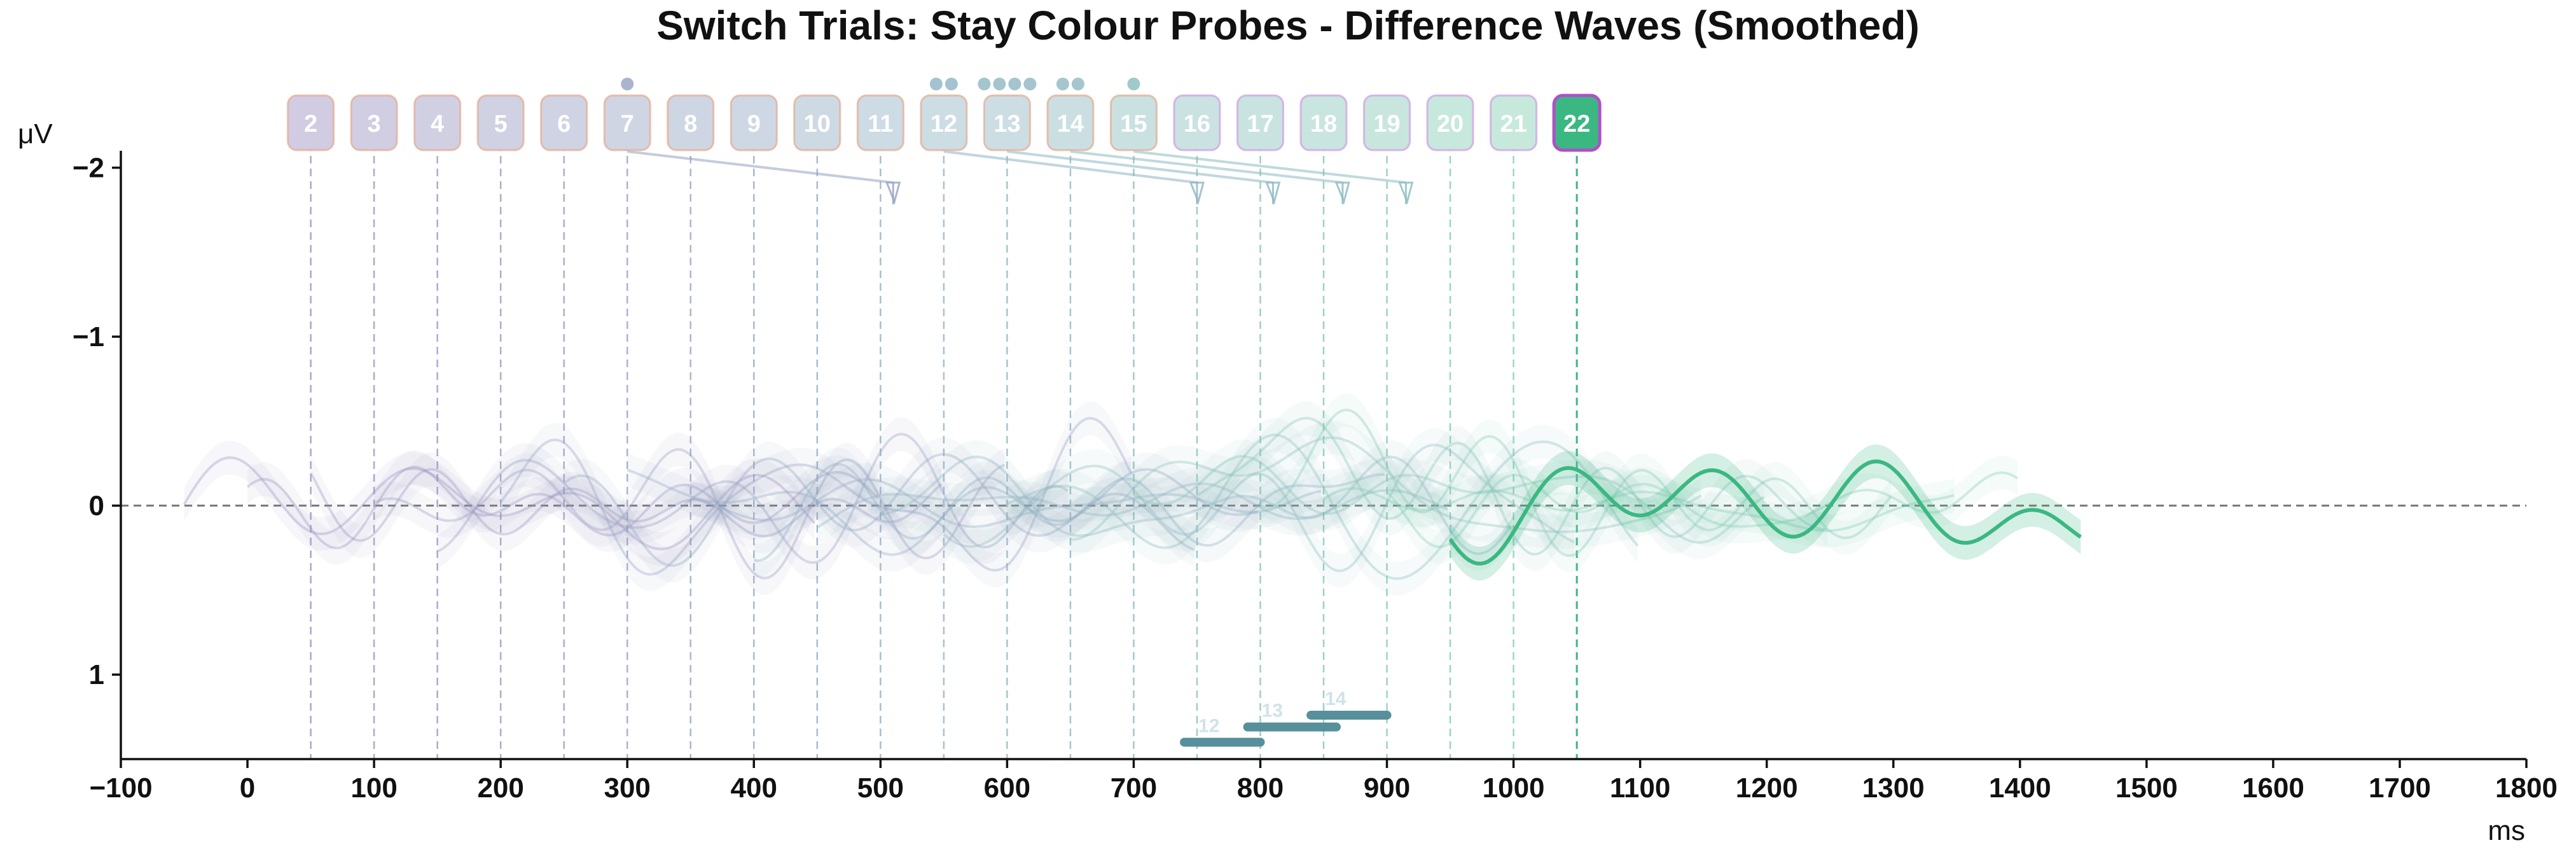 Image resolution: width=2576 pixels, height=859 pixels. Describe the element at coordinates (2273, 788) in the screenshot. I see `x-tick-label: 1600` at that location.